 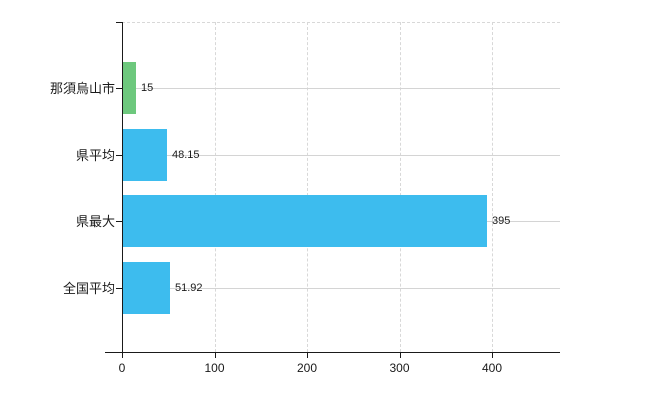 I want to click on x-tick-label: 0, so click(x=122, y=368).